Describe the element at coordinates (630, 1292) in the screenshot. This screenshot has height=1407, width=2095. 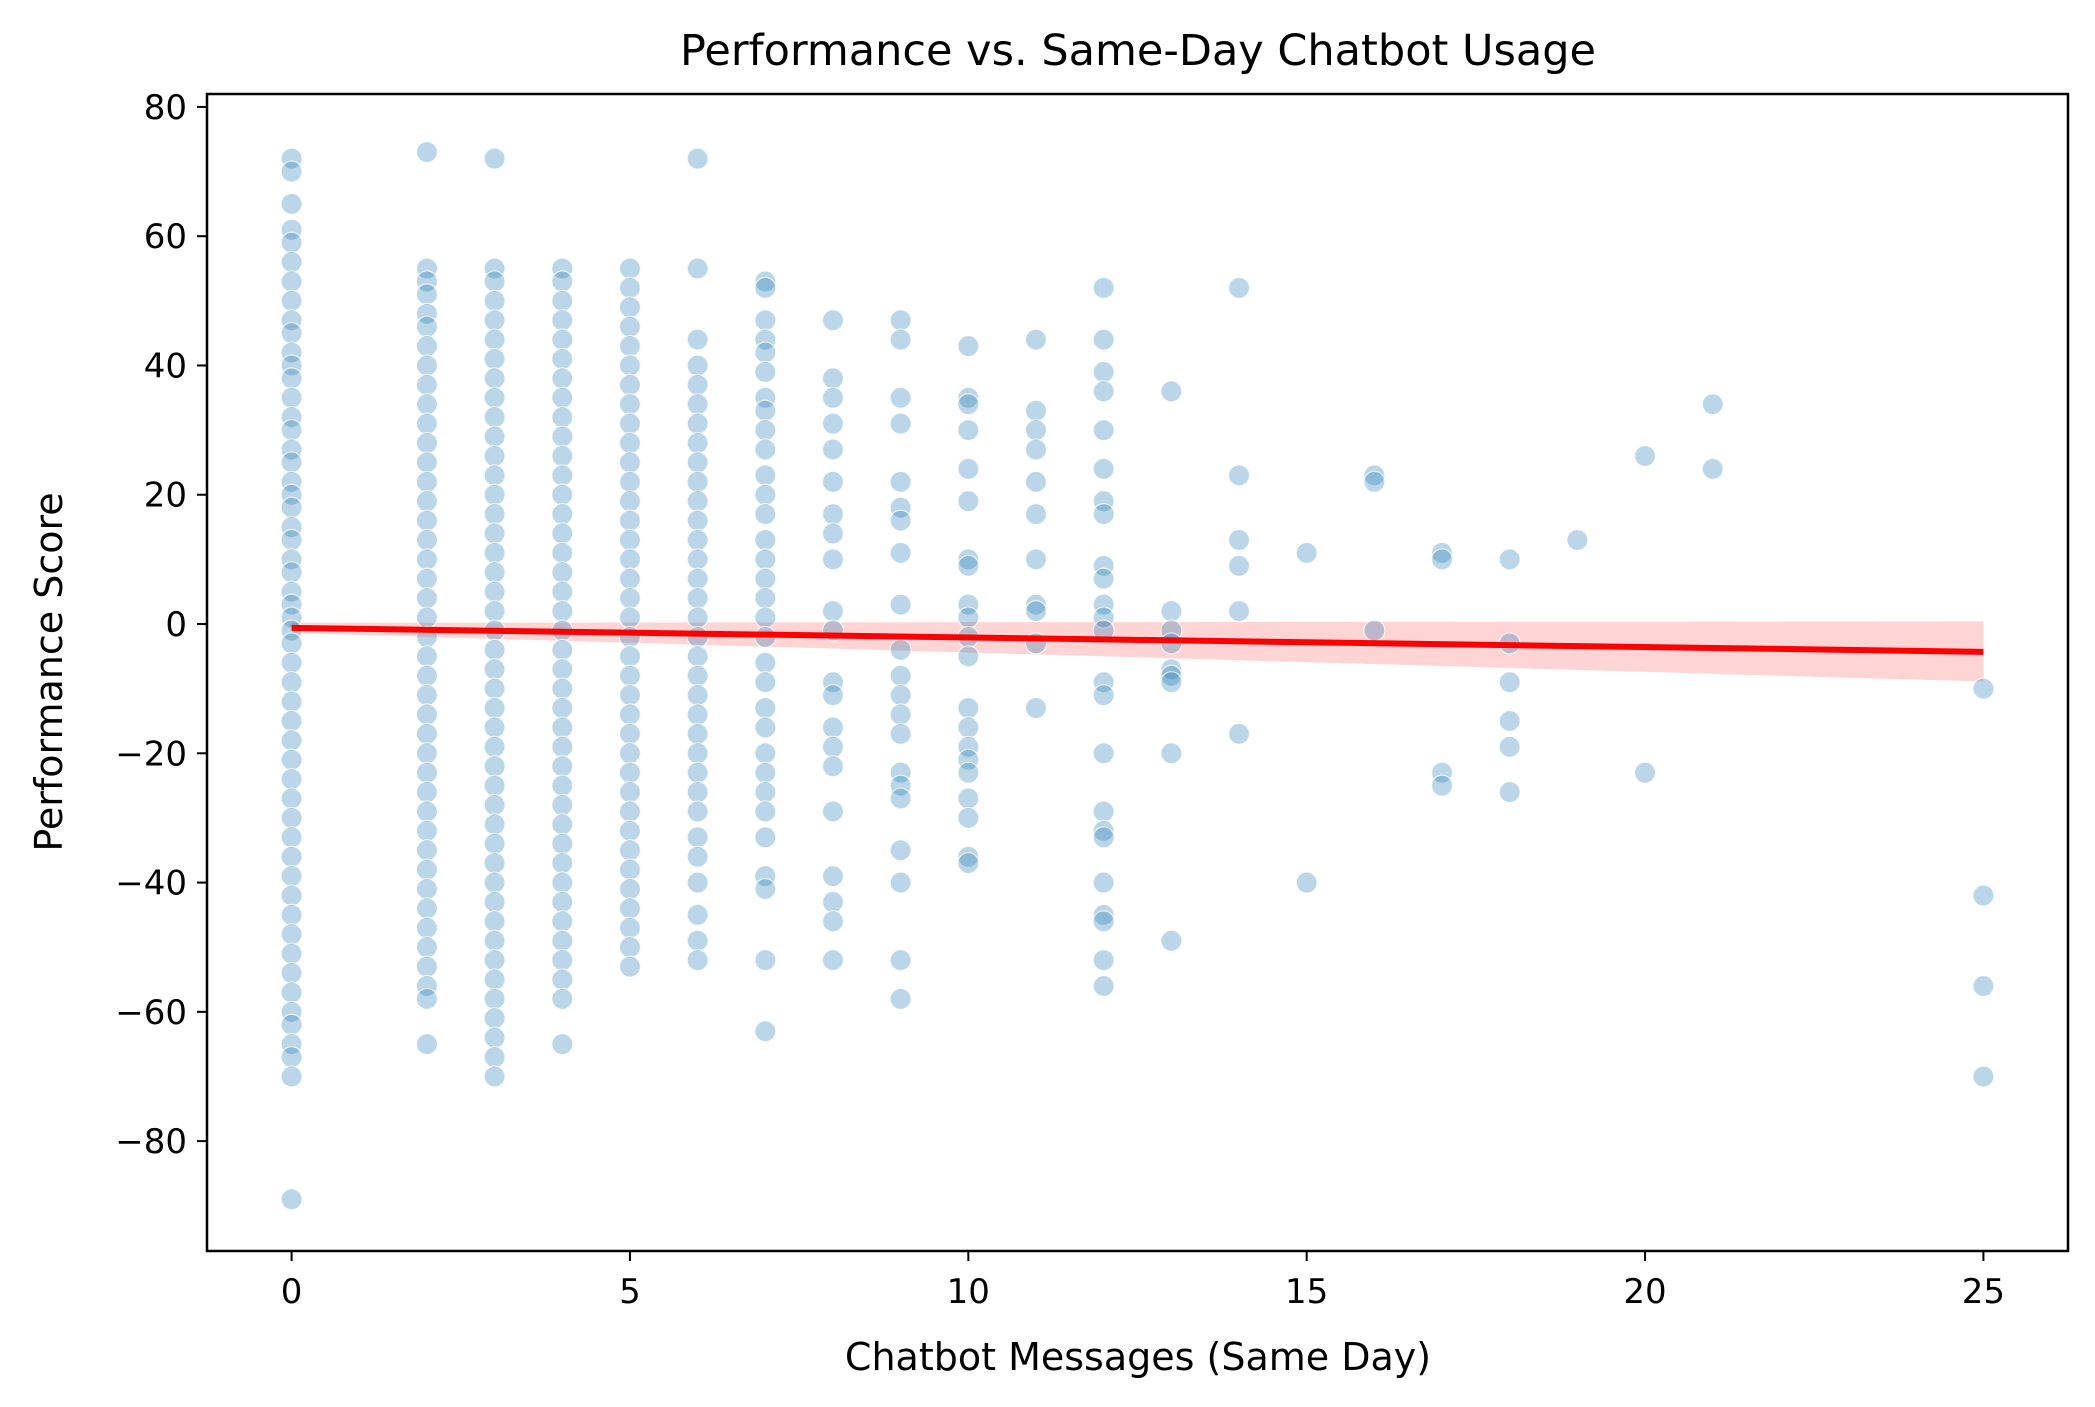
I see `x-tick-label: 5` at that location.